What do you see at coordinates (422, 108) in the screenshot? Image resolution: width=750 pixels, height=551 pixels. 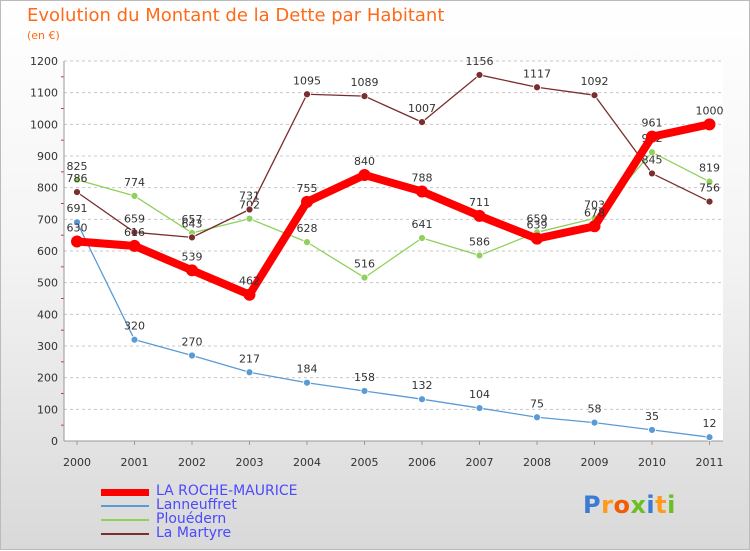 I see `data-label-la-martyre: 1007` at bounding box center [422, 108].